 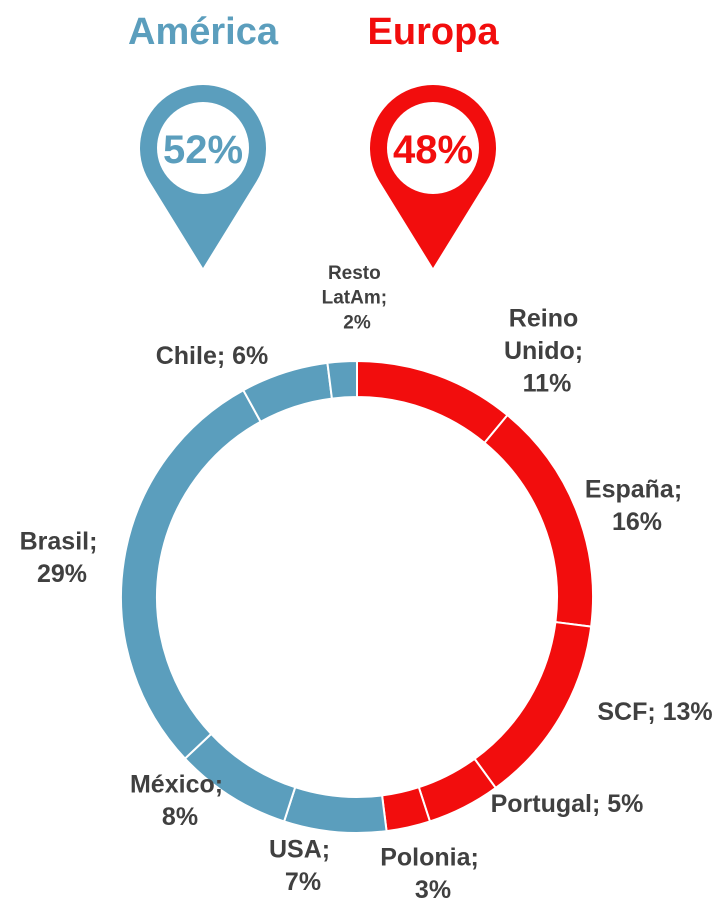 I want to click on region-title: América, so click(x=203, y=32).